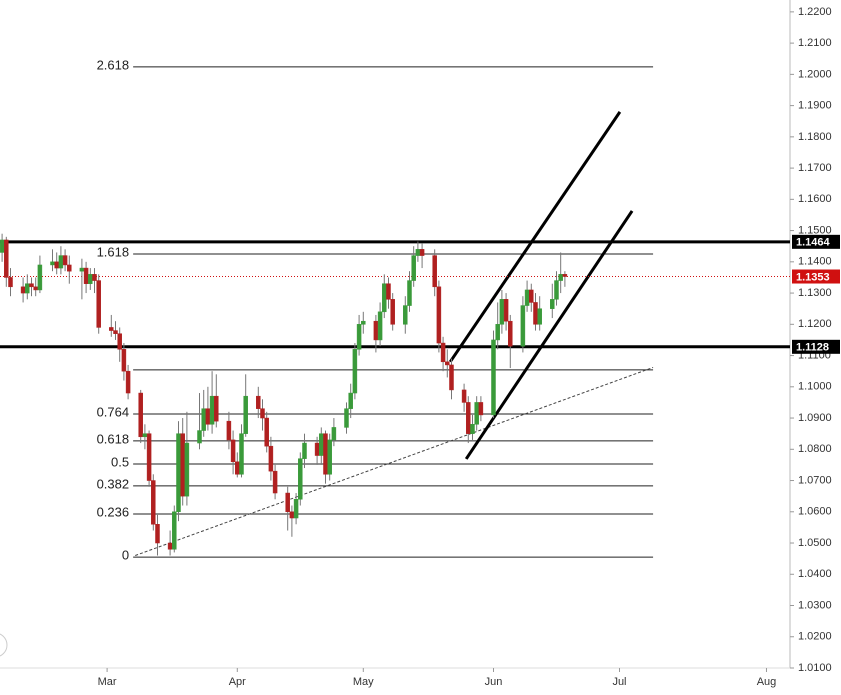 This screenshot has width=841, height=695. Describe the element at coordinates (4, 645) in the screenshot. I see `ui-button` at that location.